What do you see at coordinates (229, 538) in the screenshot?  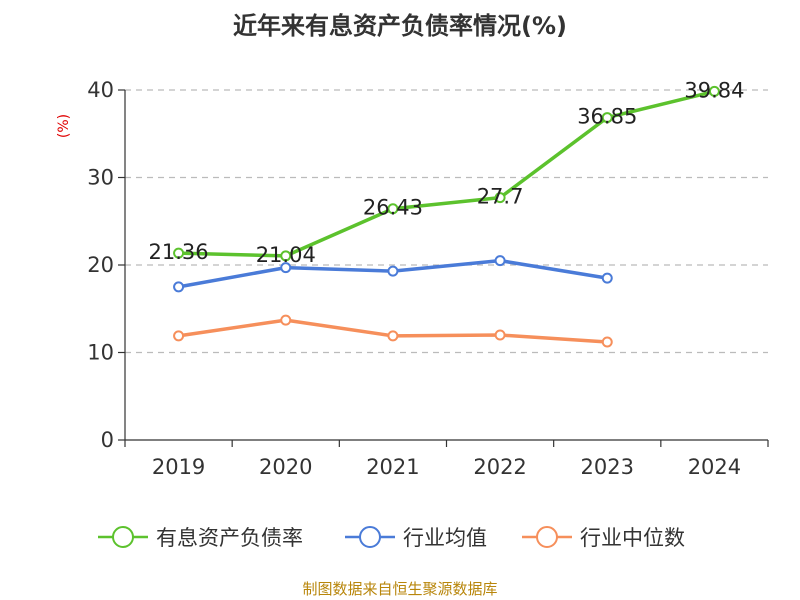 I see `legend-label: 有息资产负债率` at bounding box center [229, 538].